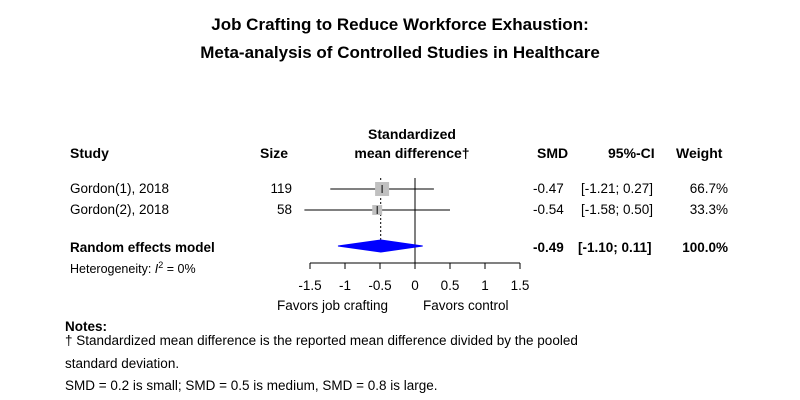 This screenshot has height=400, width=800. I want to click on summary-smd: -0.49, so click(548, 247).